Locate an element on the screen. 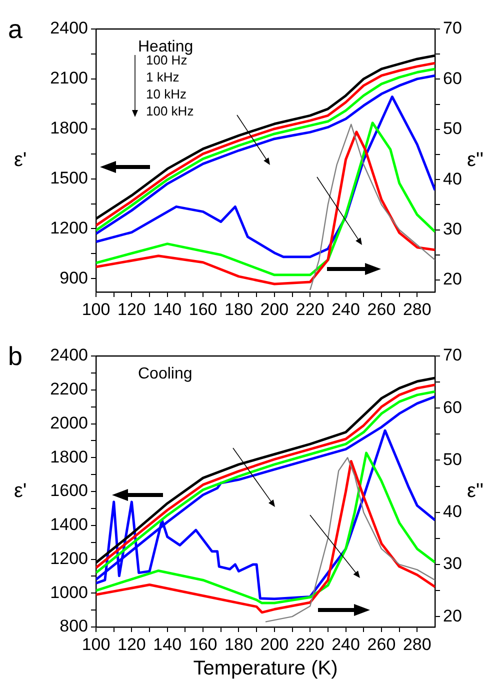  x-axis-title: Temperature (K) is located at coordinates (265, 669).